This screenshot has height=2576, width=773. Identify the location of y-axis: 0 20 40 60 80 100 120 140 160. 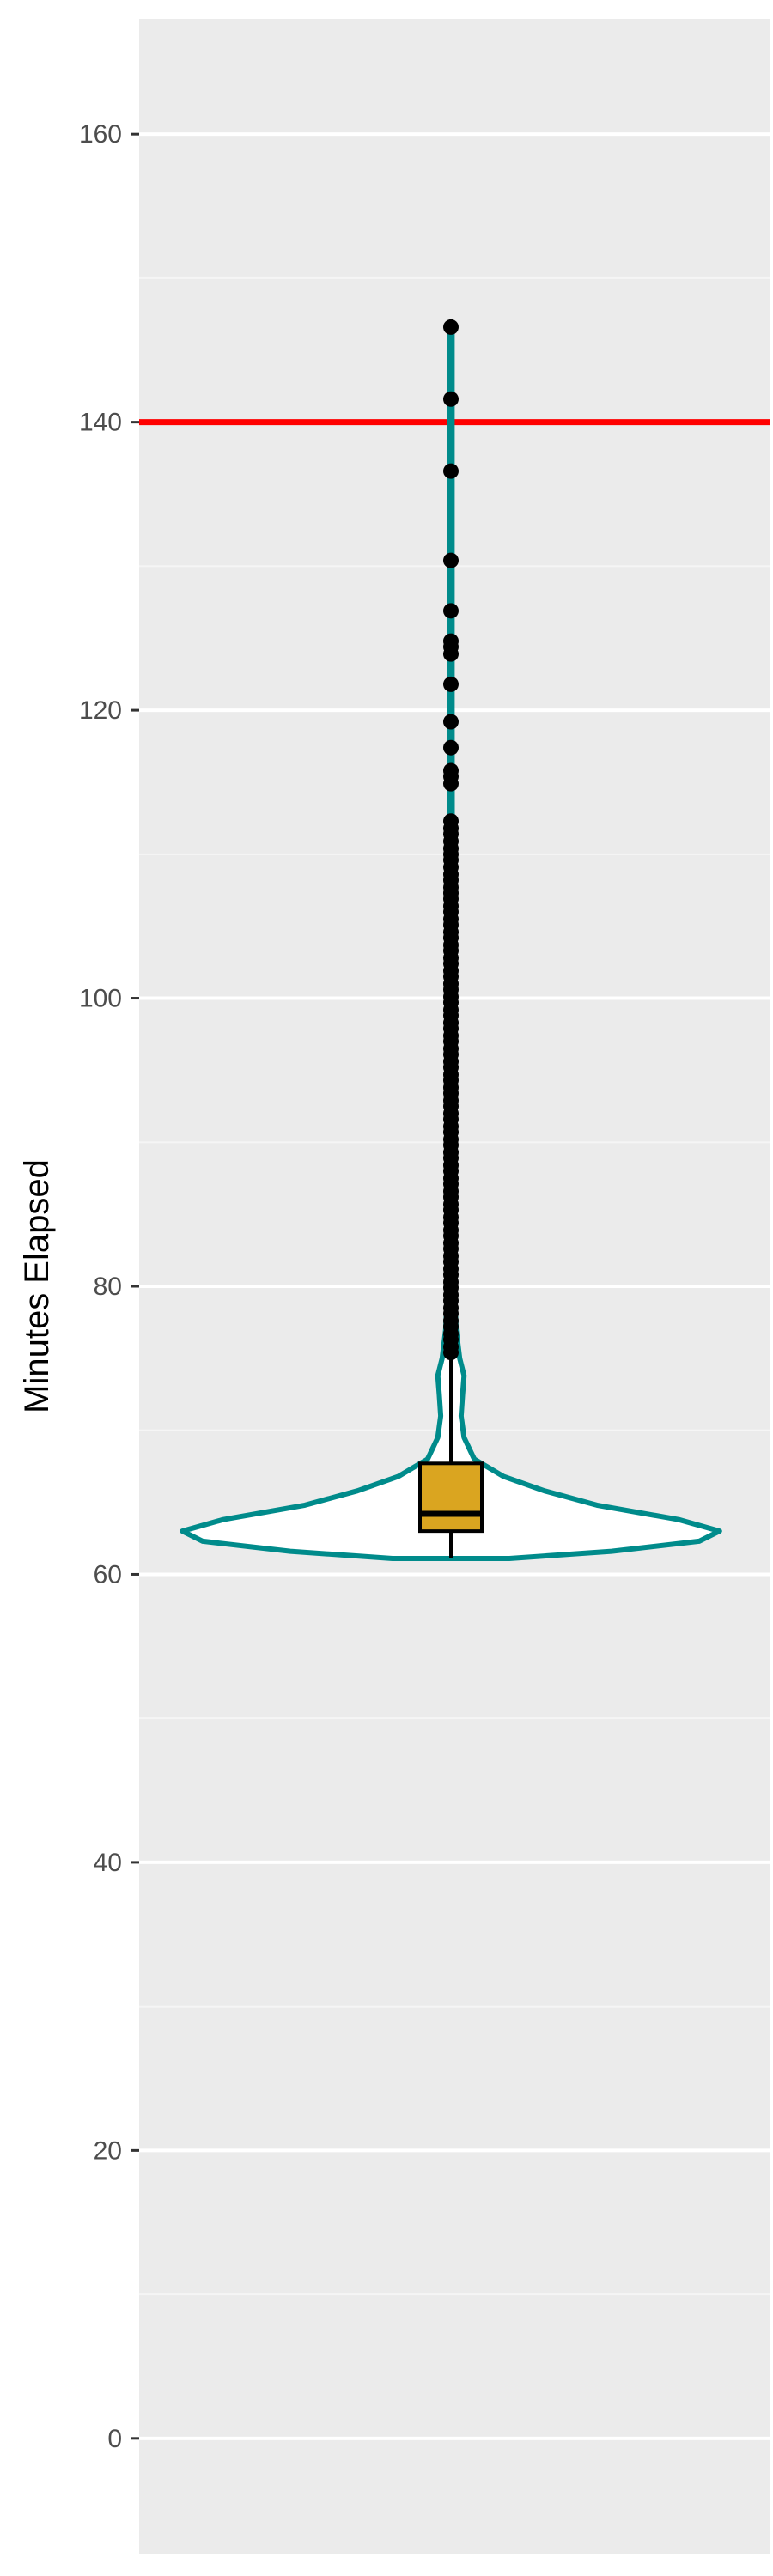
(109, 1287).